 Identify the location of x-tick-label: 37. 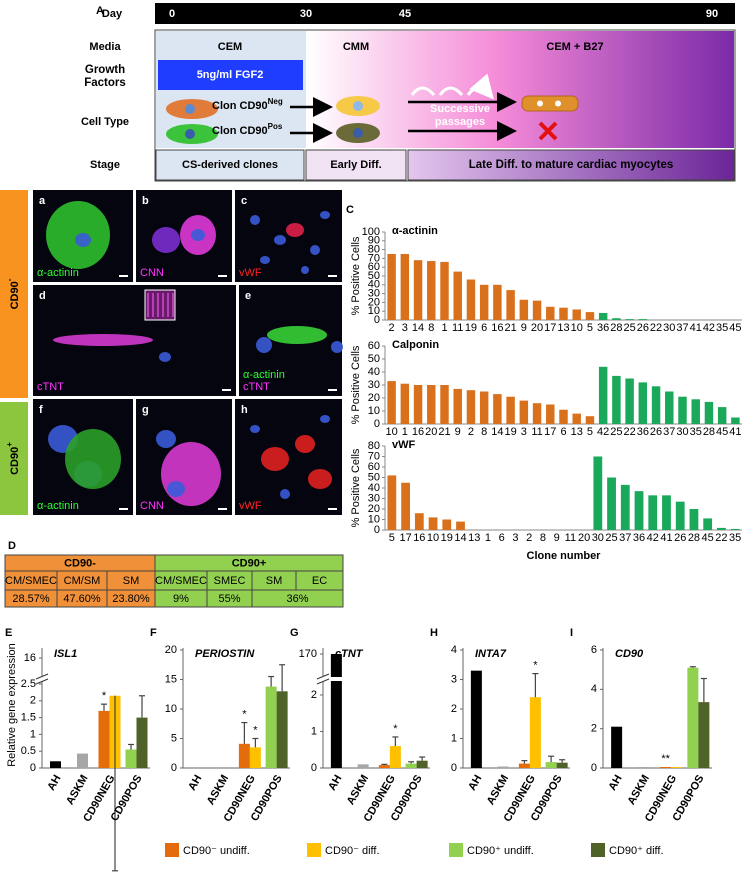
(669, 432).